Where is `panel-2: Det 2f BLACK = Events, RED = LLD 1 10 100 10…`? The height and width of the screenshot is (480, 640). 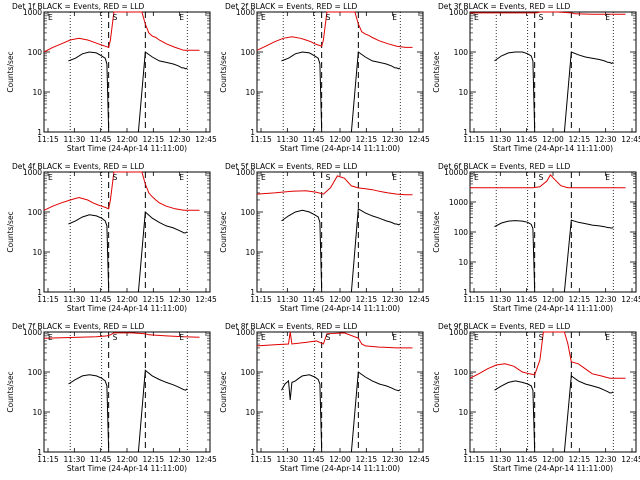
panel-2: Det 2f BLACK = Events, RED = LLD 1 10 100 10… is located at coordinates (324, 77).